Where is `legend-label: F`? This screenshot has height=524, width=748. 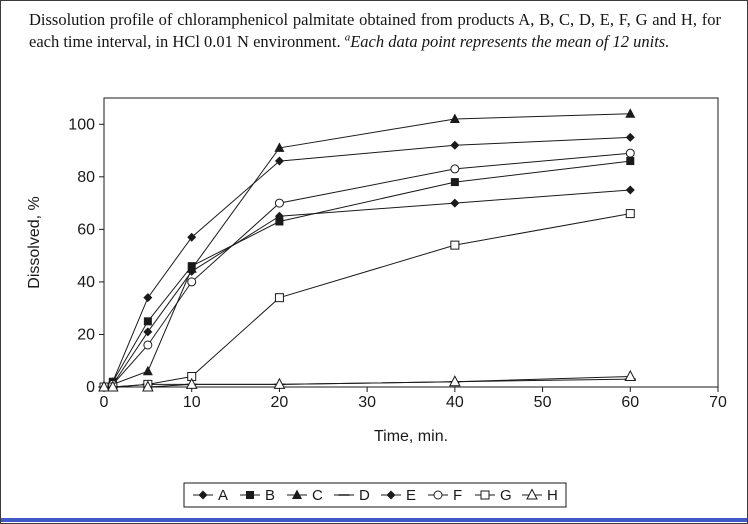 legend-label: F is located at coordinates (457, 495).